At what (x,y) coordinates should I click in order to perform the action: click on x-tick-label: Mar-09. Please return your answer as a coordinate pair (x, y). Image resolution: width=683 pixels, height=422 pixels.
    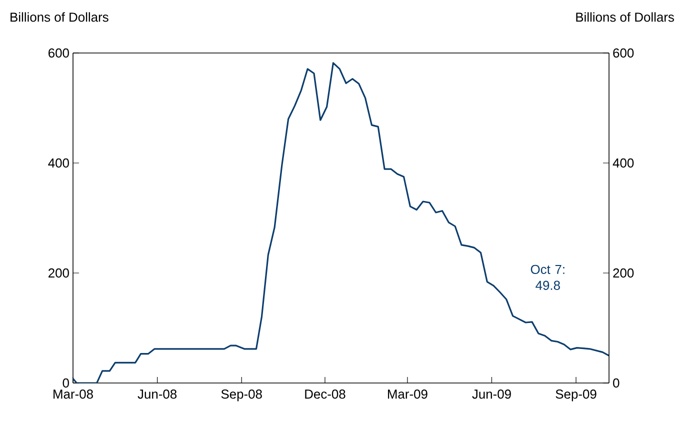
    Looking at the image, I should click on (408, 394).